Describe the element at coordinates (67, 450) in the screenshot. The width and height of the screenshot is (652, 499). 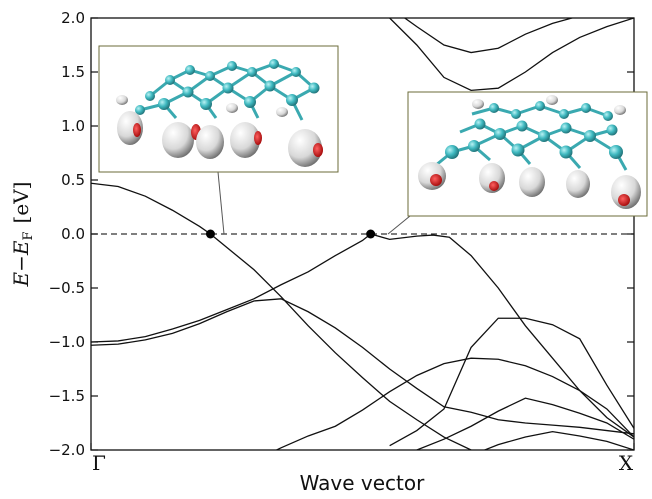
I see `y-tick-label: −2.0` at that location.